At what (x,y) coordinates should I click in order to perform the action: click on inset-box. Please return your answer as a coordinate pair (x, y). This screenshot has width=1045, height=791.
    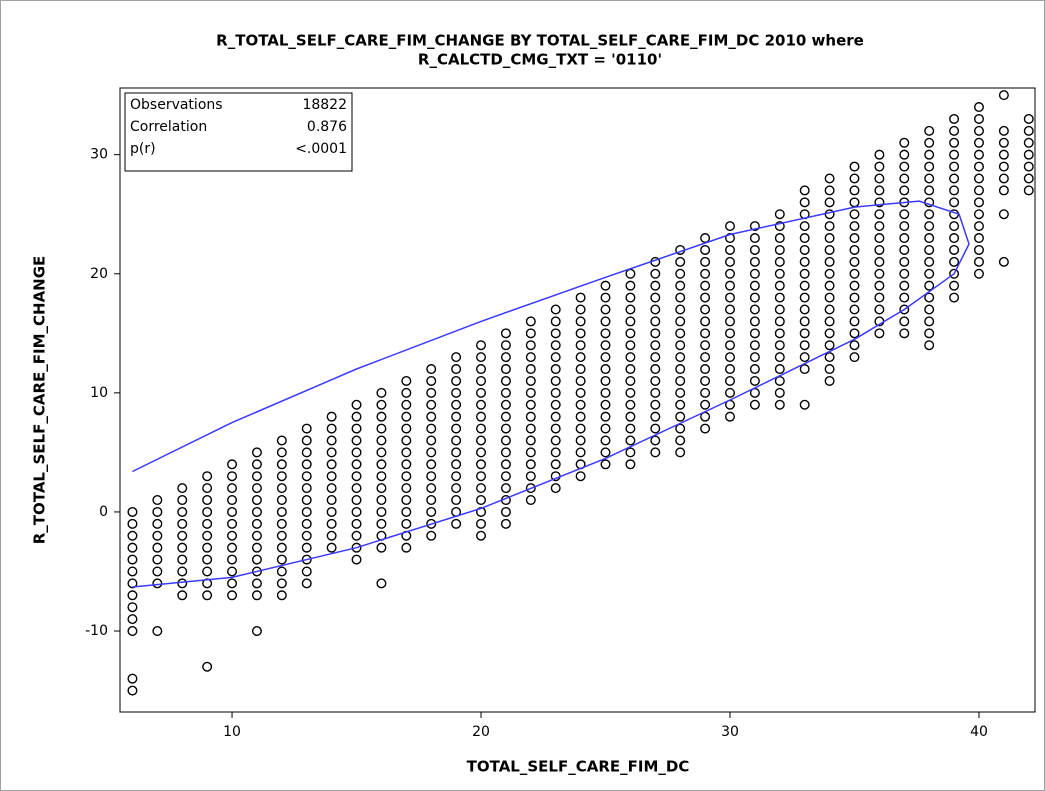
    Looking at the image, I should click on (238, 132).